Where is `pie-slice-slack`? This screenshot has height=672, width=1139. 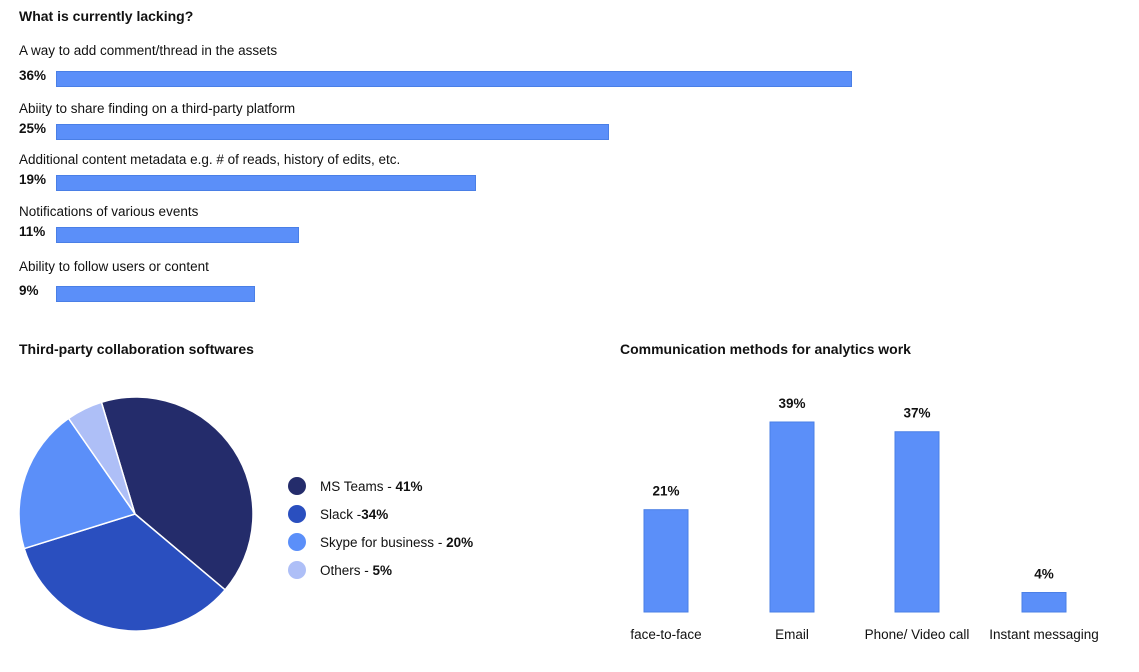 pie-slice-slack is located at coordinates (125, 572).